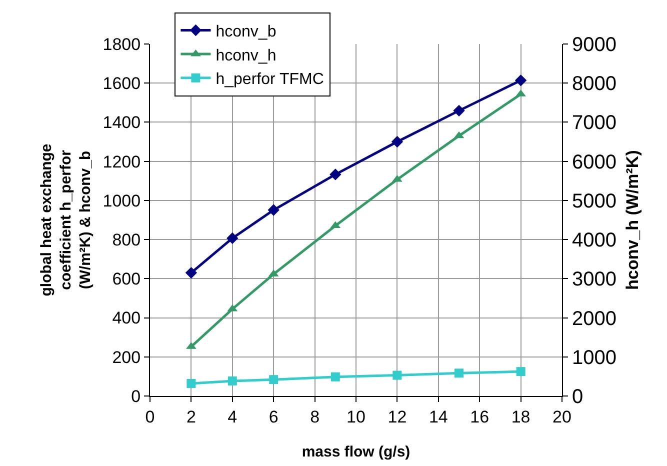 The height and width of the screenshot is (466, 667). What do you see at coordinates (246, 55) in the screenshot?
I see `legend-label: hconv_h` at bounding box center [246, 55].